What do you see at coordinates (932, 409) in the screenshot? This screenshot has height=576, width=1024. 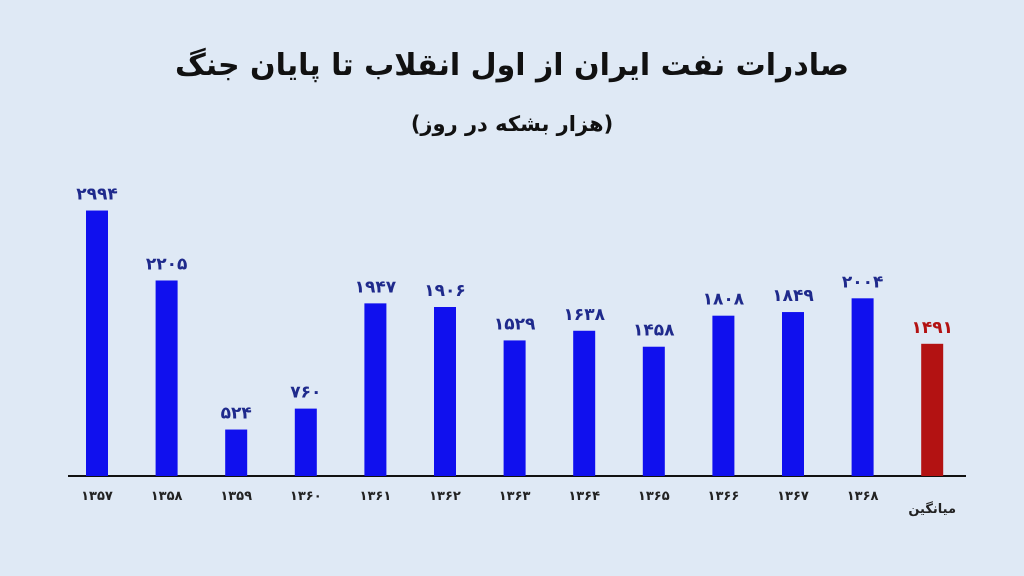 I see `average-bar` at bounding box center [932, 409].